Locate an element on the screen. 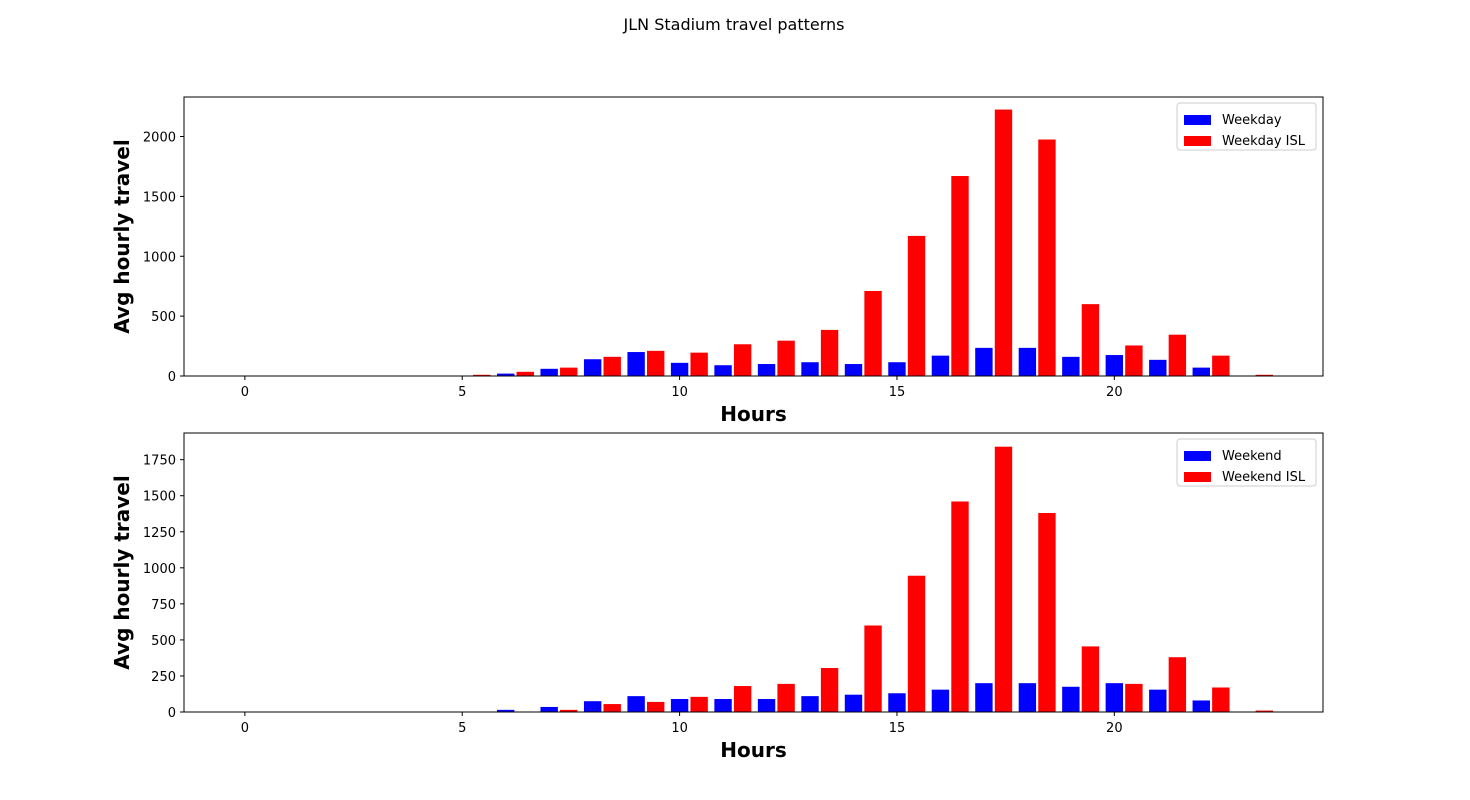 The height and width of the screenshot is (800, 1470). legend: Weekend Weekend ISL is located at coordinates (1246, 462).